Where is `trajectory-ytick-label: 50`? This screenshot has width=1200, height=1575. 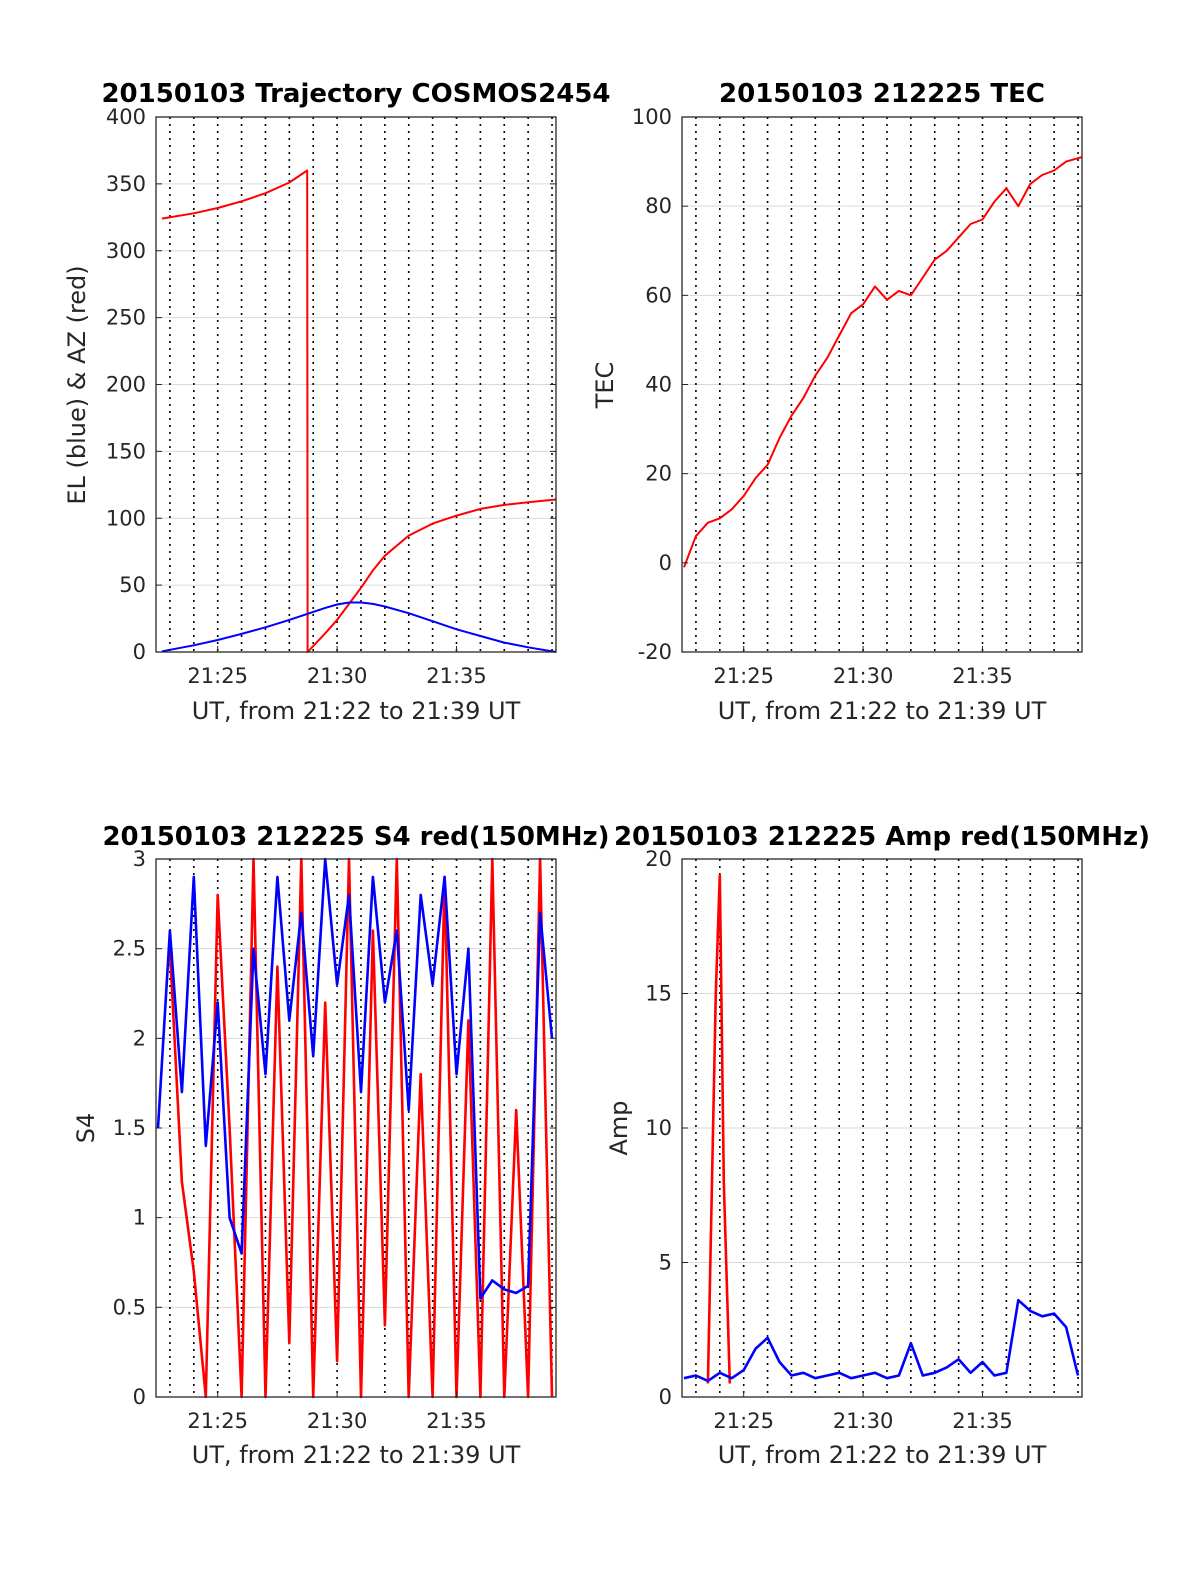
trajectory-ytick-label: 50 is located at coordinates (132, 585).